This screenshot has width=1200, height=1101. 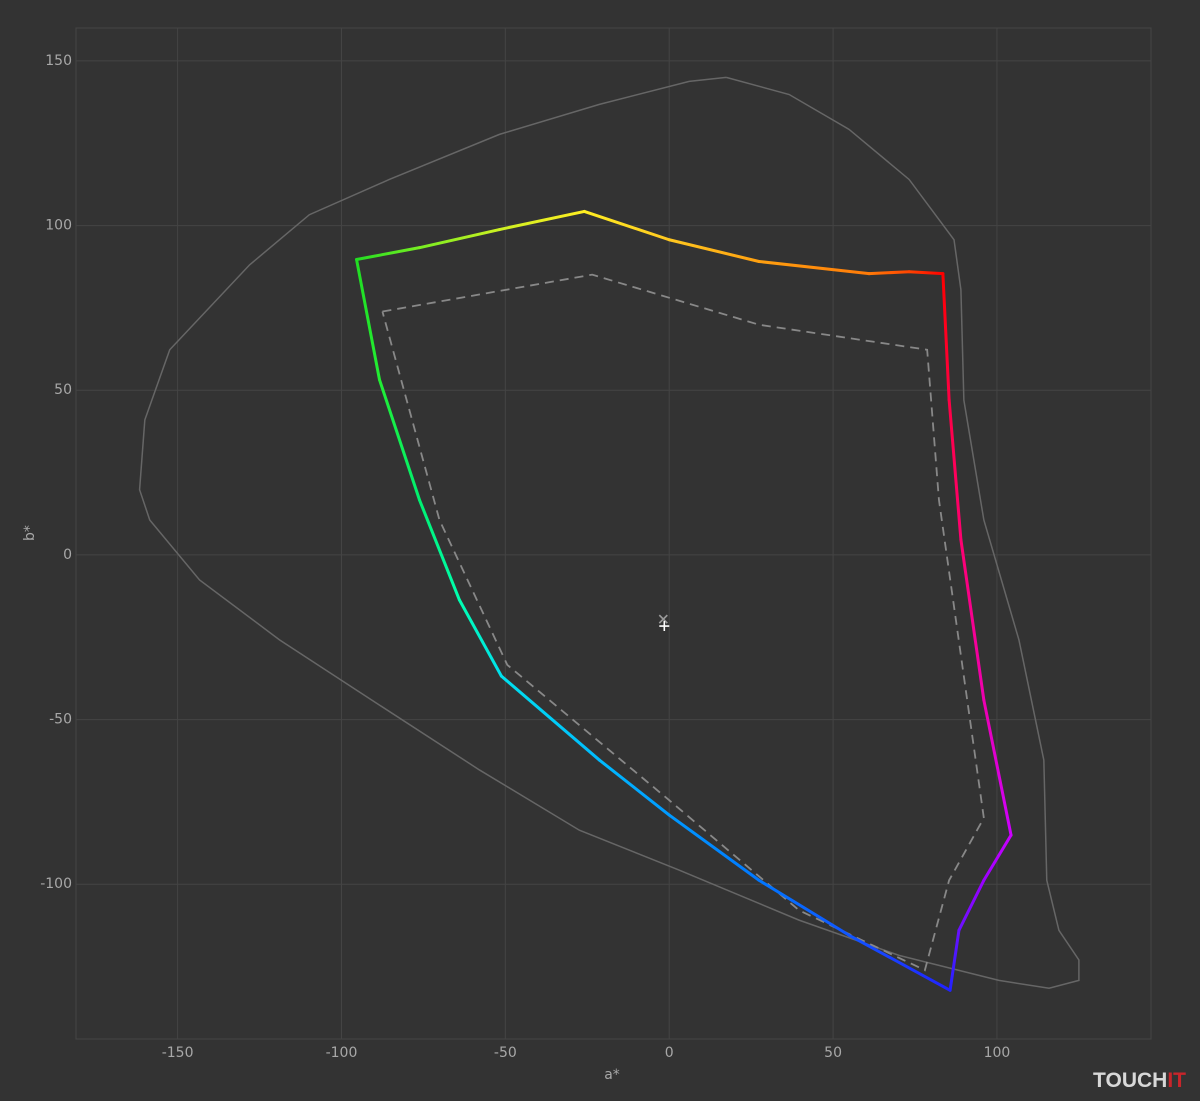 I want to click on y-tick-label: -100, so click(x=56, y=884).